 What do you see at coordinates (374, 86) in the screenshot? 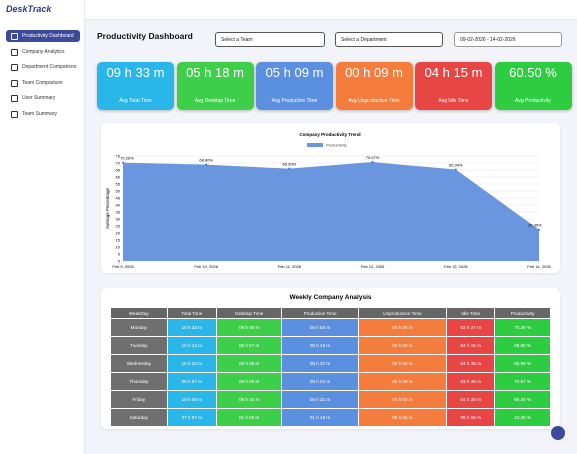
I see `stat-card: 00 h 09 m Avg Unproductive Time` at bounding box center [374, 86].